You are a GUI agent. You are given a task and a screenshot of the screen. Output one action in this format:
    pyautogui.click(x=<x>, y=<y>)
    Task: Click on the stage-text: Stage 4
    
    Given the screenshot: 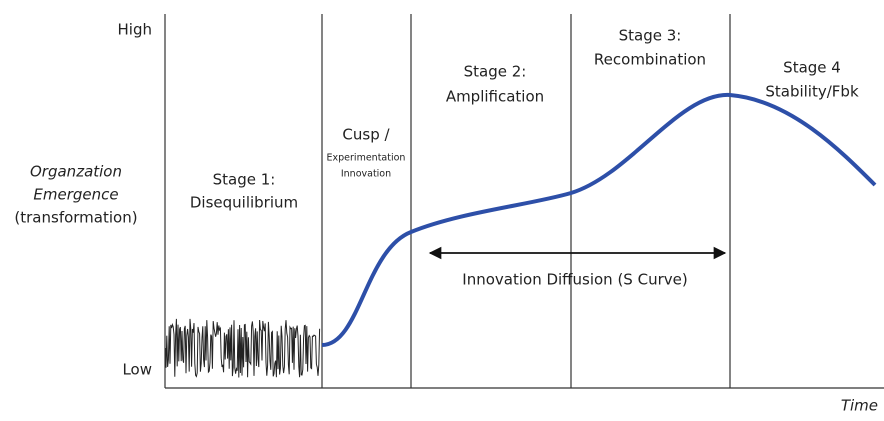 What is the action you would take?
    pyautogui.click(x=812, y=68)
    